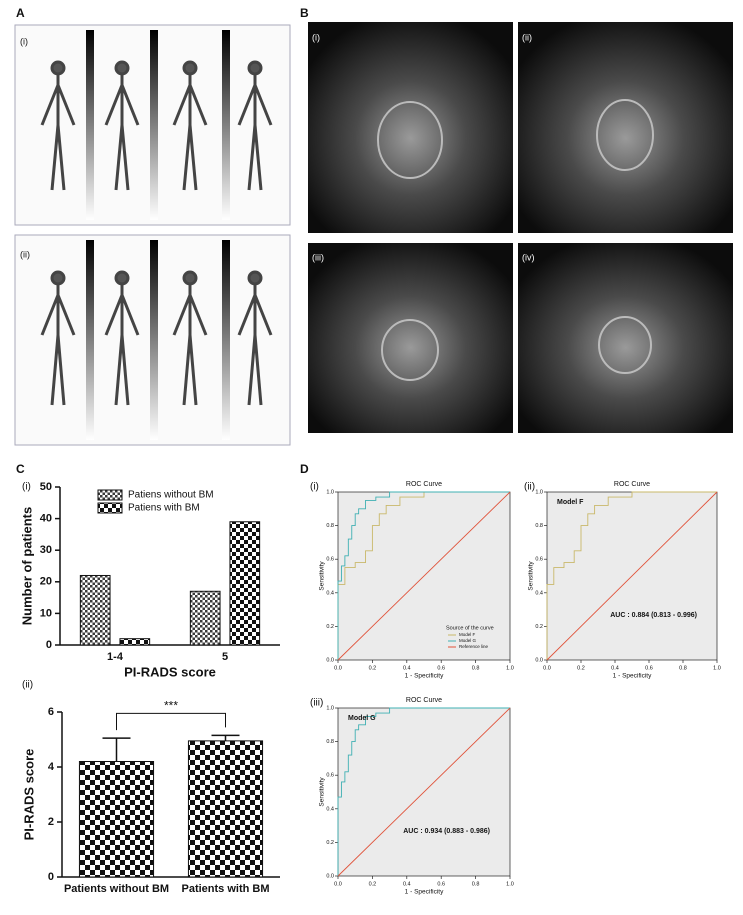  Describe the element at coordinates (717, 668) in the screenshot. I see `x-tick-label: 1.0` at that location.